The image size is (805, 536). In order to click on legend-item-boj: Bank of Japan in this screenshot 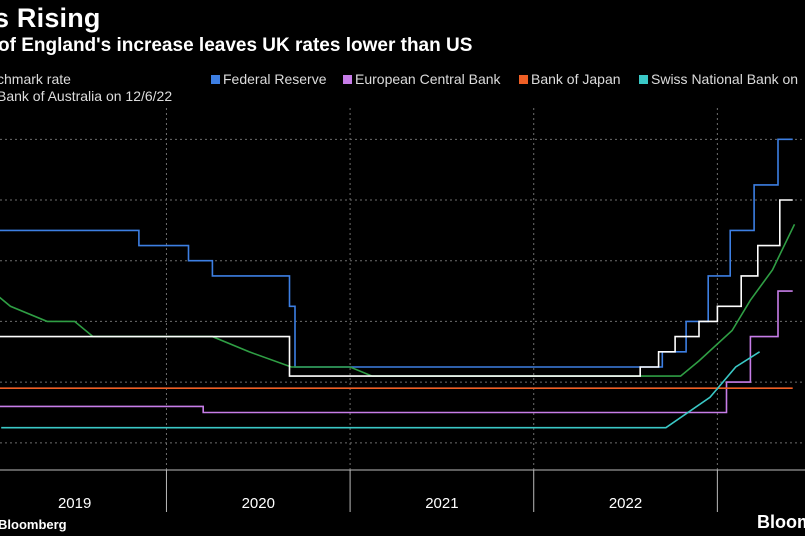, I will do `click(570, 79)`.